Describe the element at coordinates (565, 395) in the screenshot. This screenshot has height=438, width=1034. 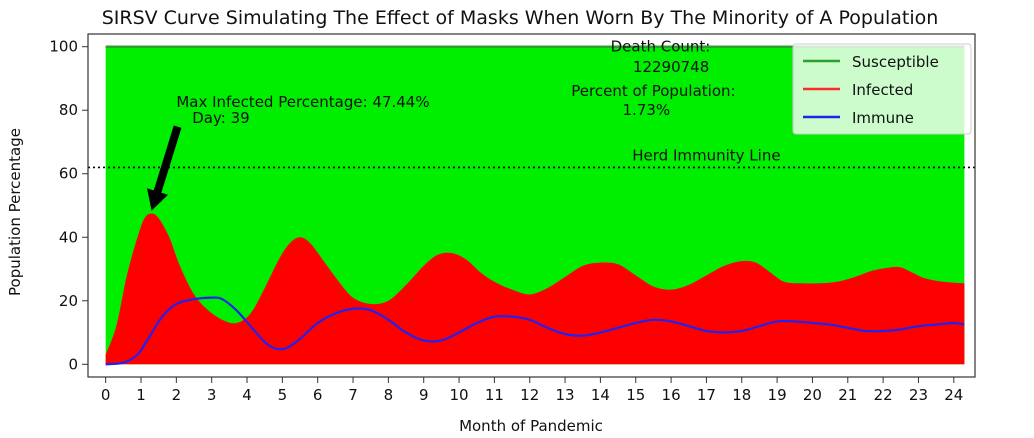
I see `x-tick-label: 13` at that location.